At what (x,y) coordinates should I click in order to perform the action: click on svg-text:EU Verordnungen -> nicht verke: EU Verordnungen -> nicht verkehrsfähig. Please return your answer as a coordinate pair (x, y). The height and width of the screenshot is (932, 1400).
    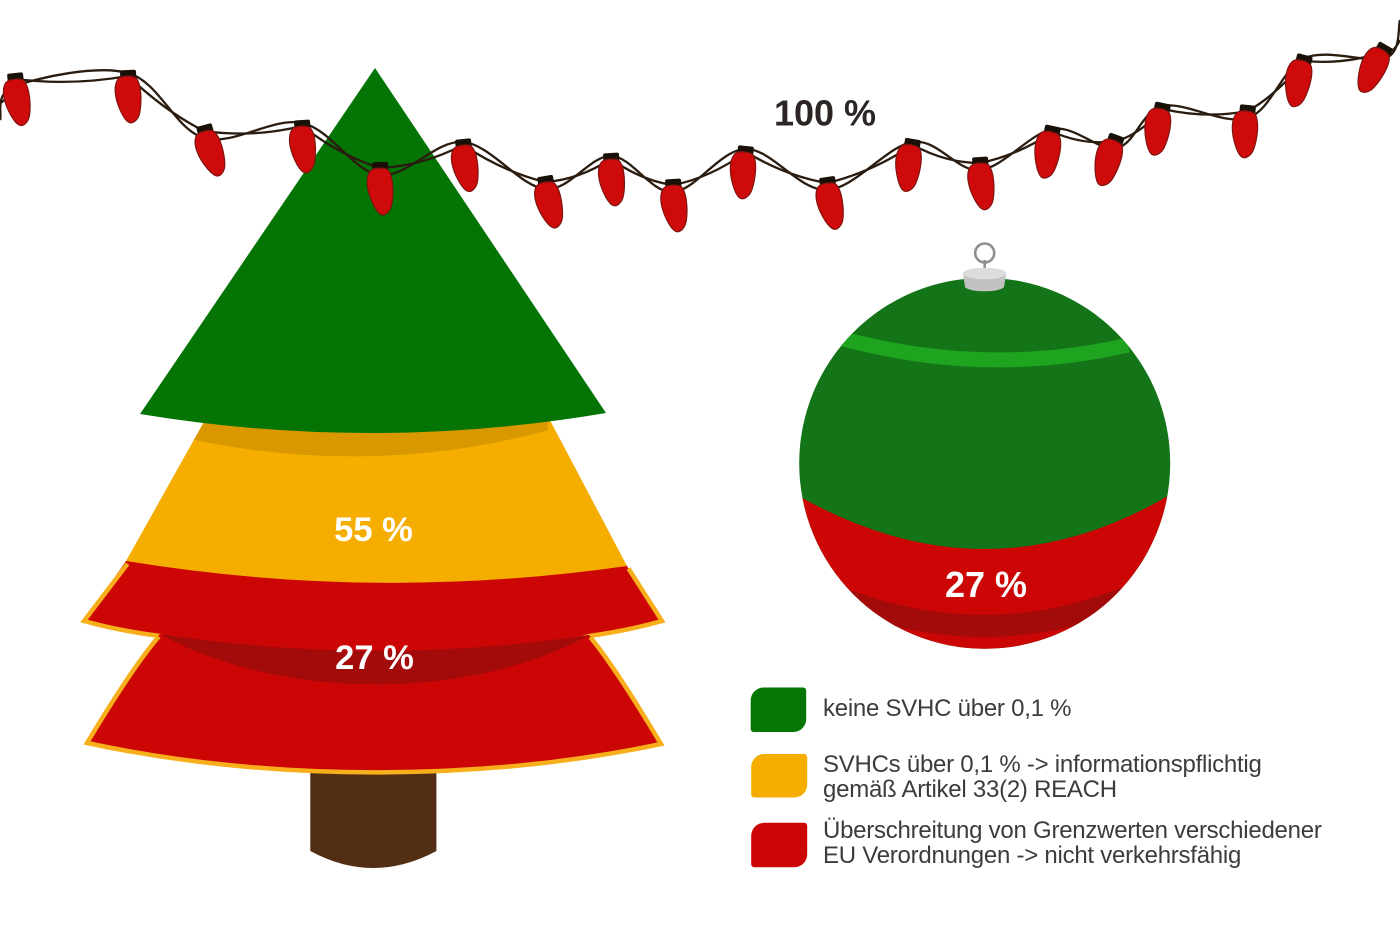
    Looking at the image, I should click on (1032, 855).